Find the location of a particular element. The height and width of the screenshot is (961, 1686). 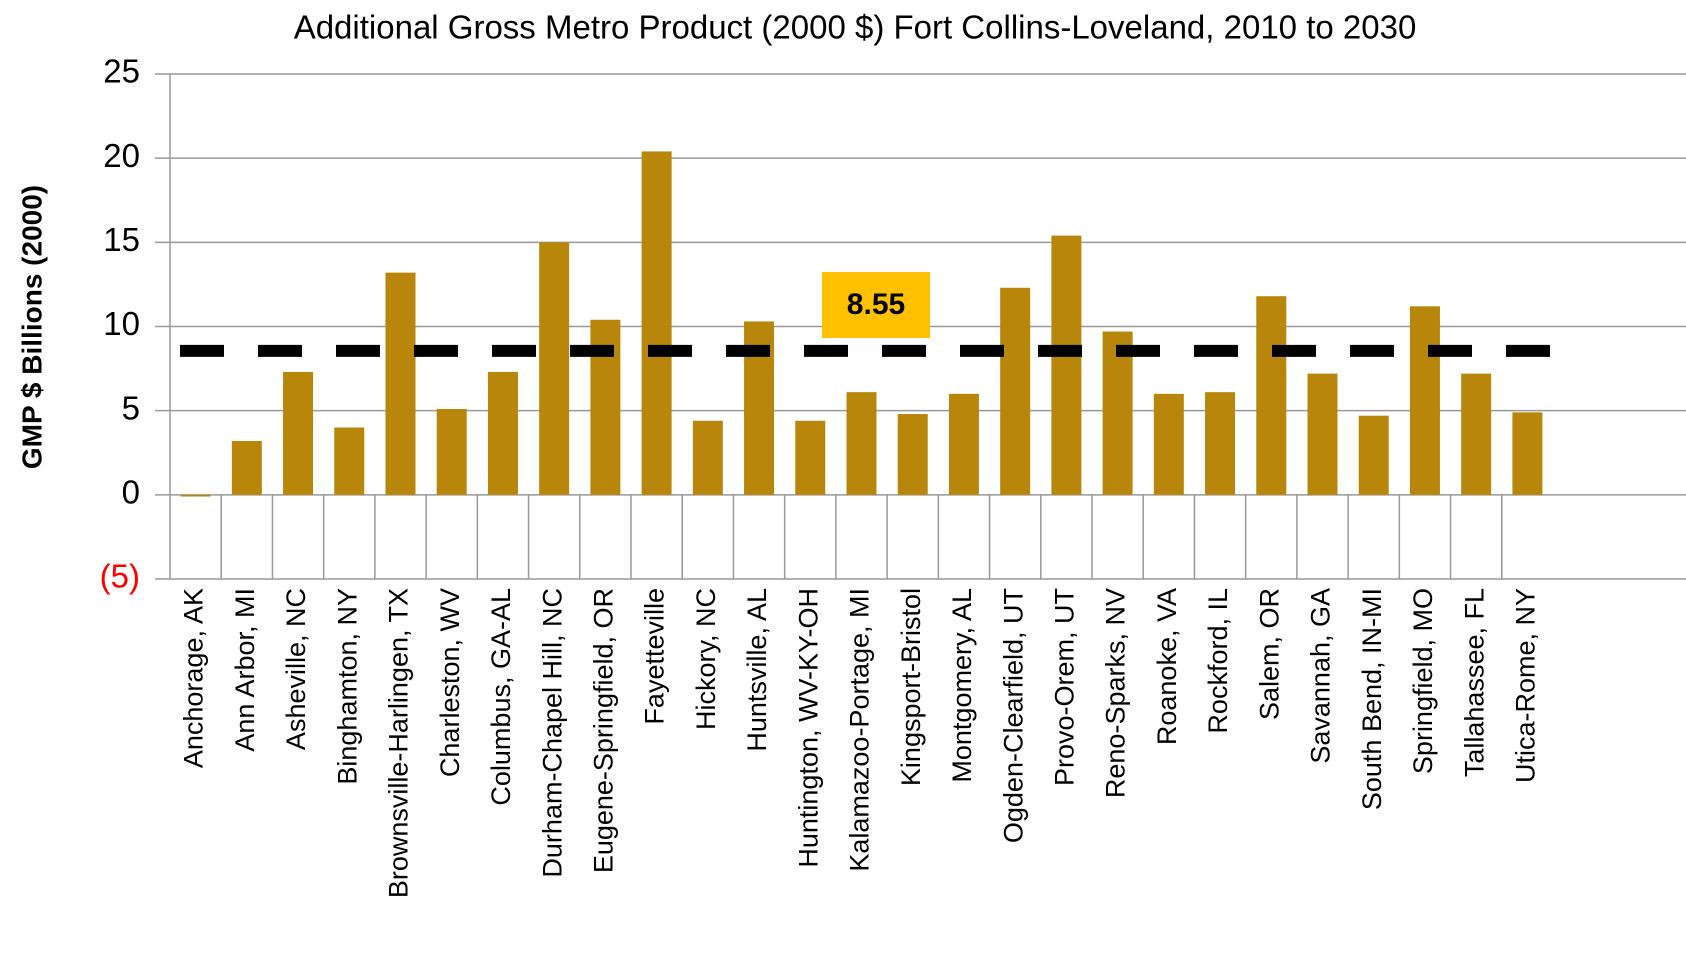

x-tick-label: Provo-Orem, UT is located at coordinates (1065, 687).